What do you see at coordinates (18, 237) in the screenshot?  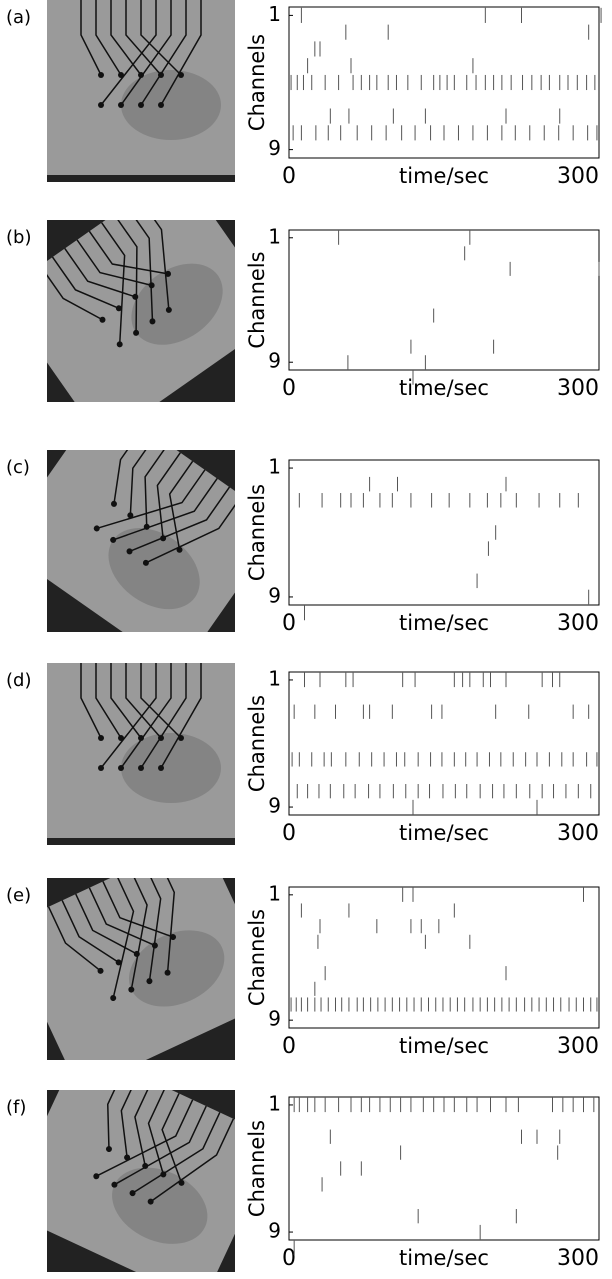 I see `panel-label: (b)` at bounding box center [18, 237].